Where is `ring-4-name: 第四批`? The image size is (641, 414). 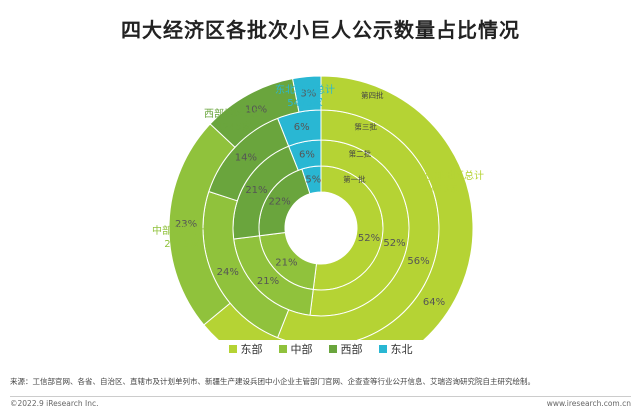 ring-4-name: 第四批 is located at coordinates (372, 95).